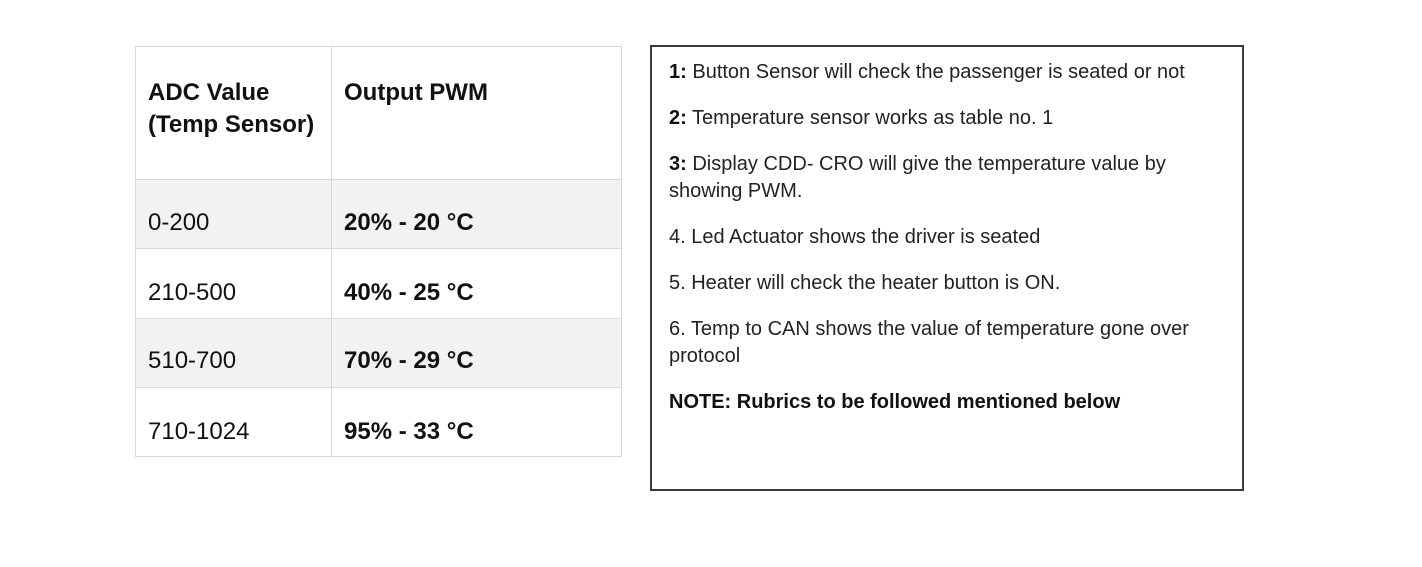 The width and height of the screenshot is (1422, 567). Describe the element at coordinates (233, 283) in the screenshot. I see `adc-range-cell: 210-500` at that location.